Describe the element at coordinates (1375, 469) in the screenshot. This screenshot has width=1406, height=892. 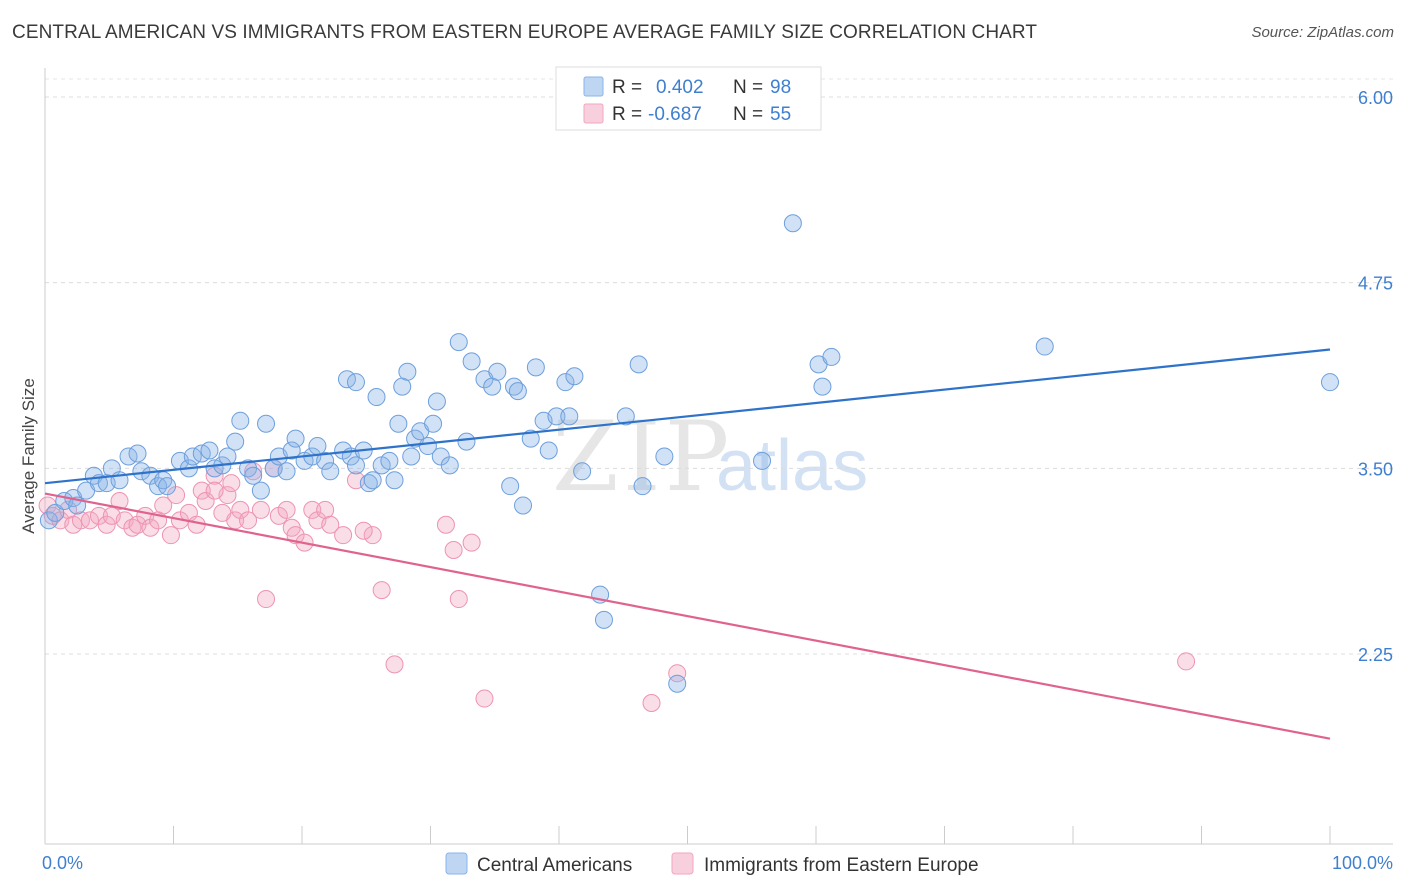
I see `y-tick-label: 3.50` at that location.